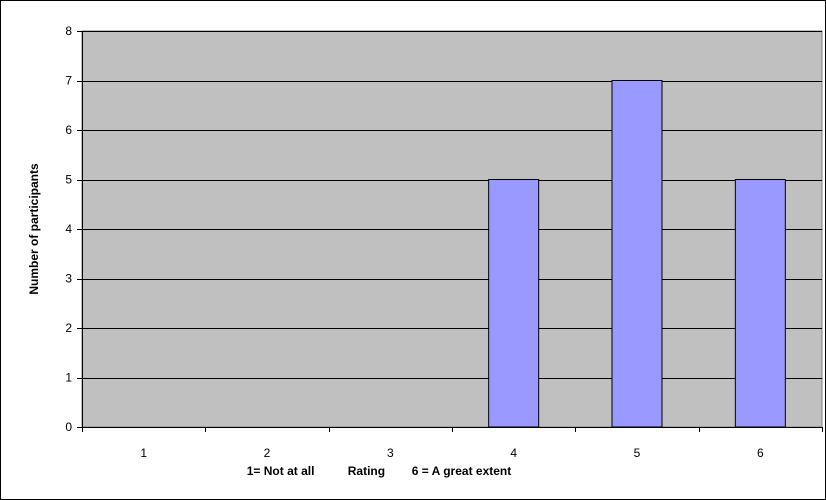 This screenshot has height=500, width=826. I want to click on x-tick-label: 3, so click(390, 453).